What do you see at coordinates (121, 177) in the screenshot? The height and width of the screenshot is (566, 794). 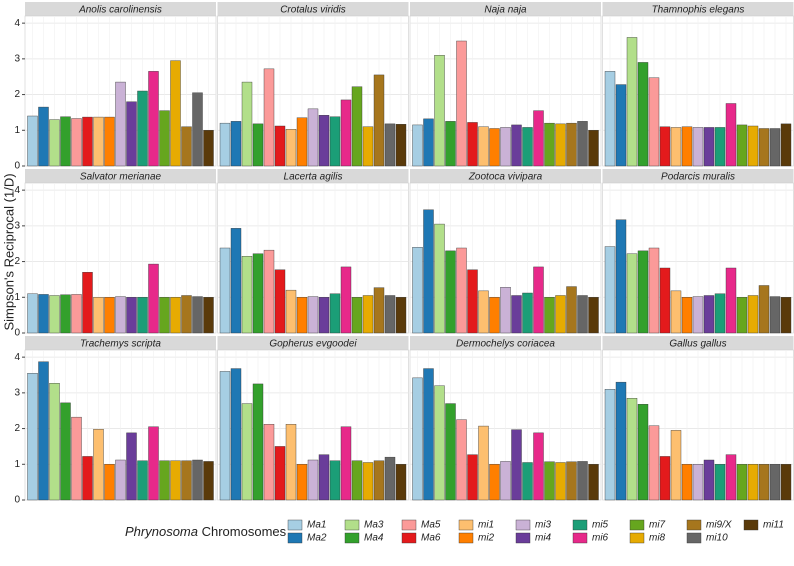 I see `panel-title: Salvator merianae` at bounding box center [121, 177].